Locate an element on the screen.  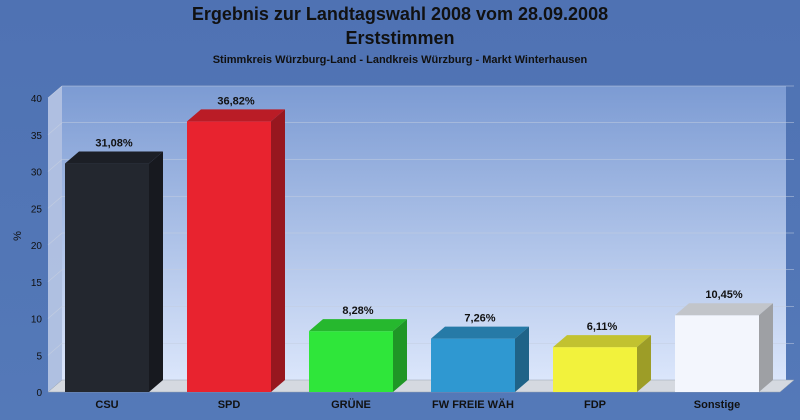
bar-csu is located at coordinates (107, 277).